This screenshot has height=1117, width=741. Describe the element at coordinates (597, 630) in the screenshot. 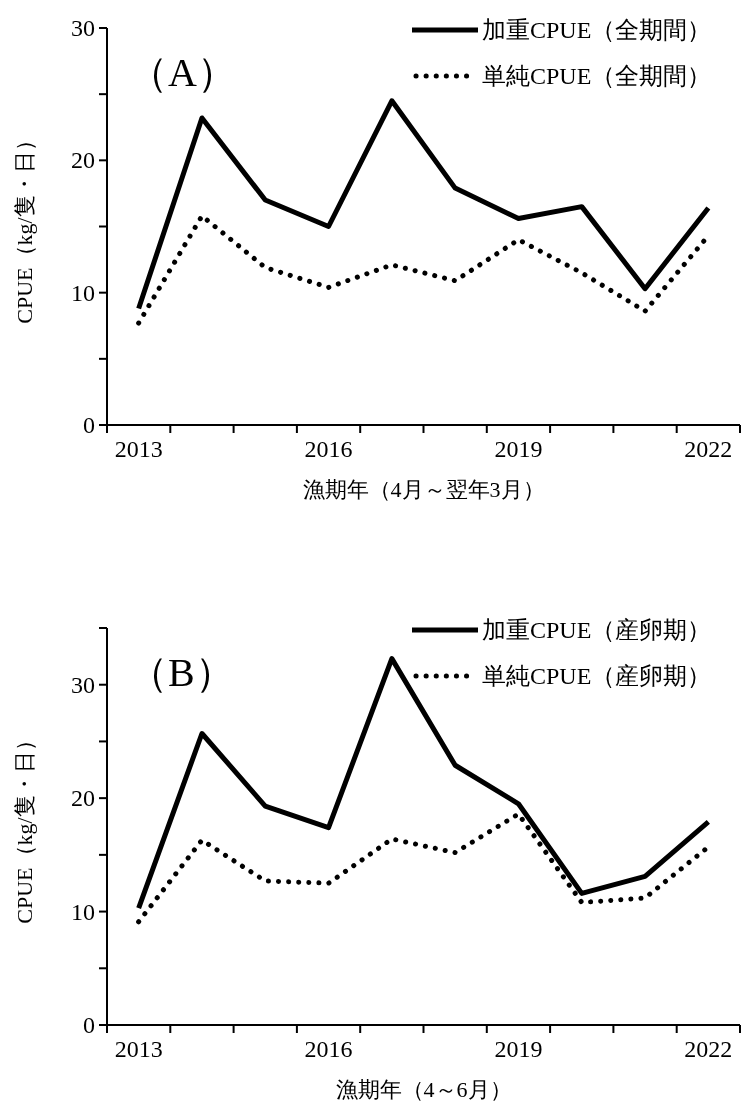

I see `legend-label: 加重CPUE（産卵期）` at that location.